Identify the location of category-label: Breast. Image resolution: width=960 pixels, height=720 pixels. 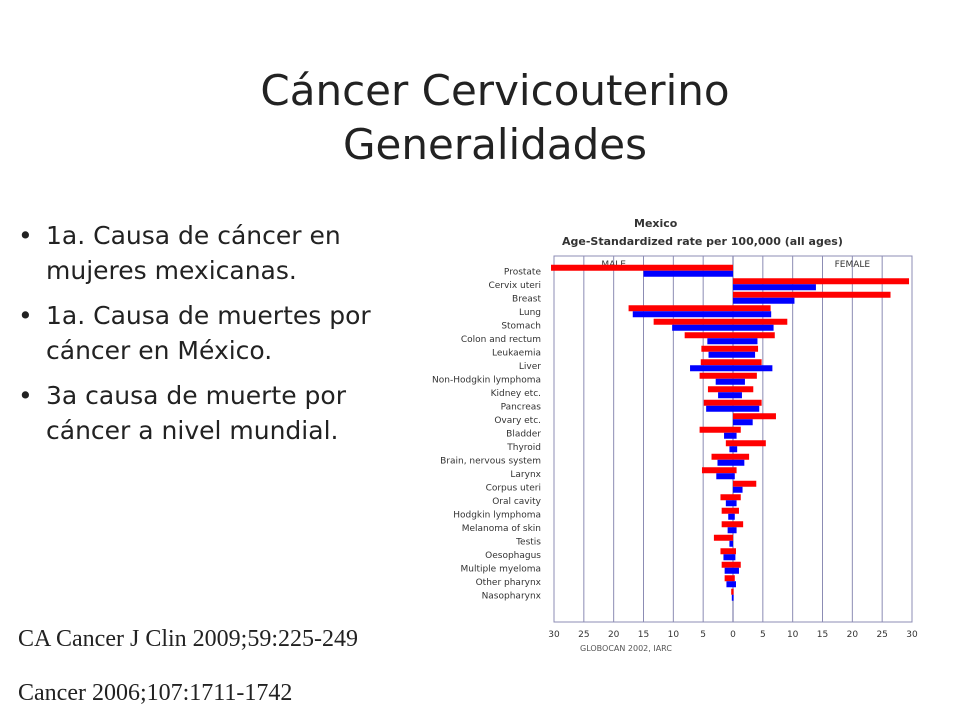
(526, 299).